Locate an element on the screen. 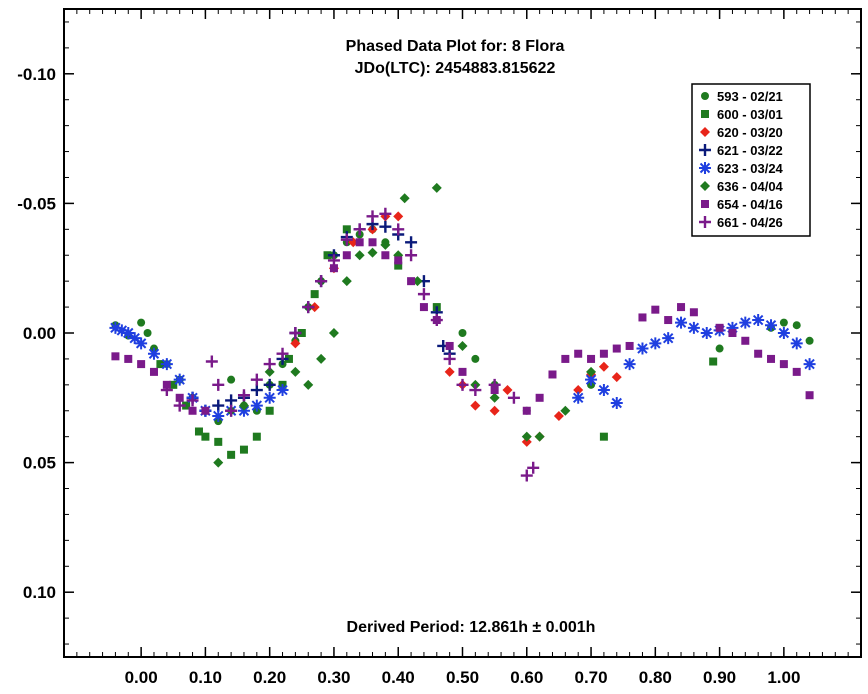 This screenshot has width=868, height=694. data-point-s6-p2 is located at coordinates (141, 364).